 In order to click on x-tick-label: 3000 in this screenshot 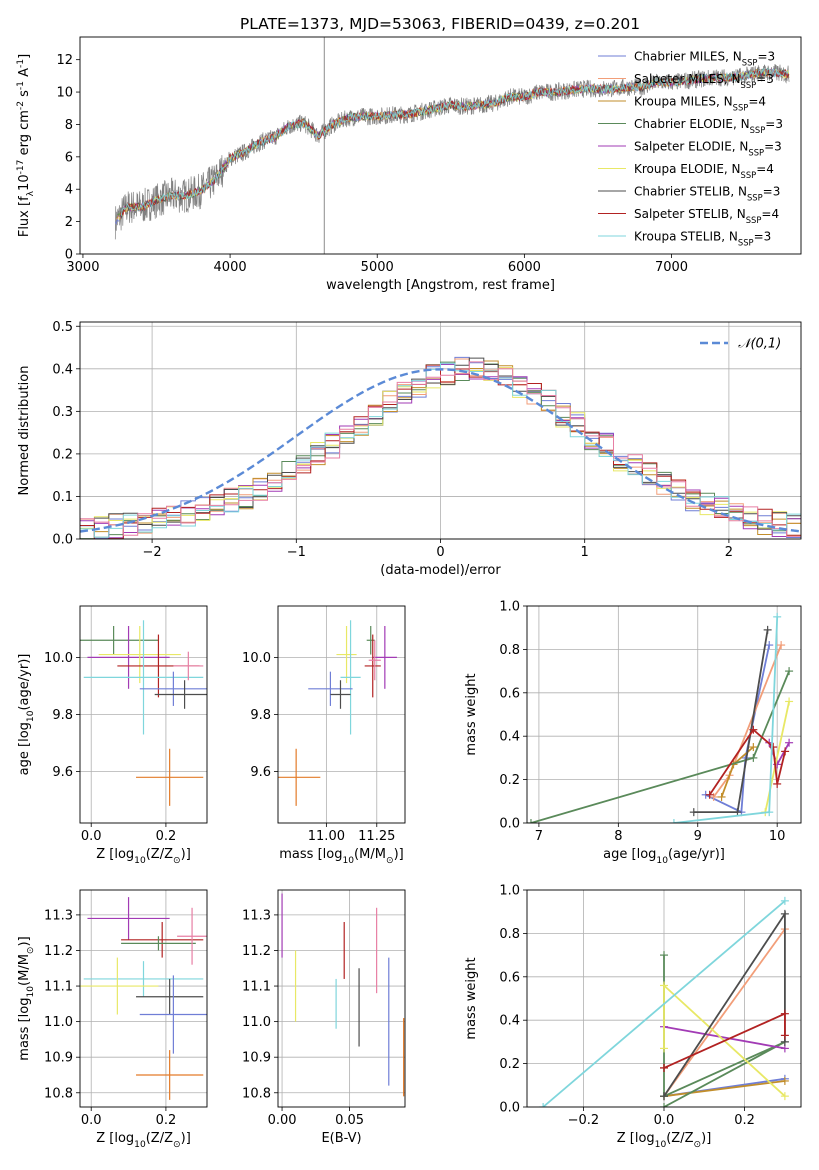, I will do `click(82, 267)`.